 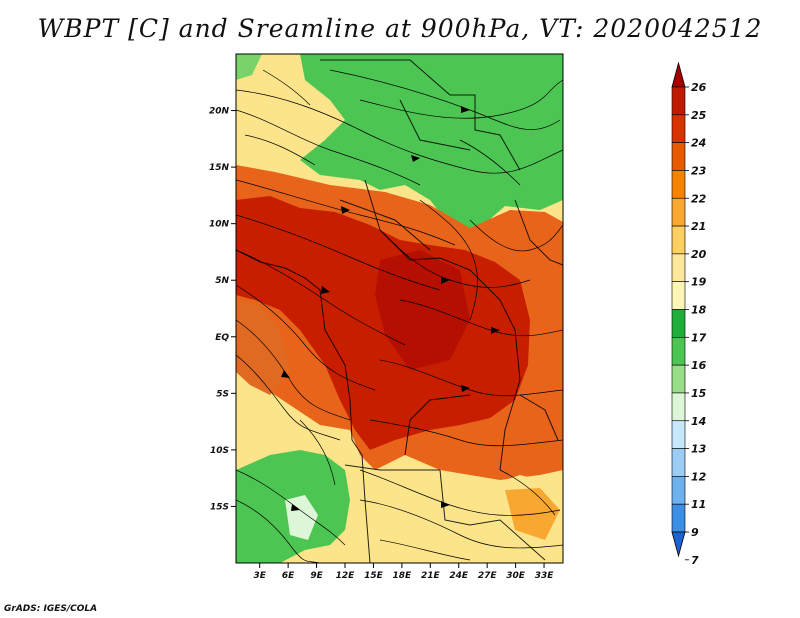 What do you see at coordinates (219, 168) in the screenshot?
I see `lat-label: 15N` at bounding box center [219, 168].